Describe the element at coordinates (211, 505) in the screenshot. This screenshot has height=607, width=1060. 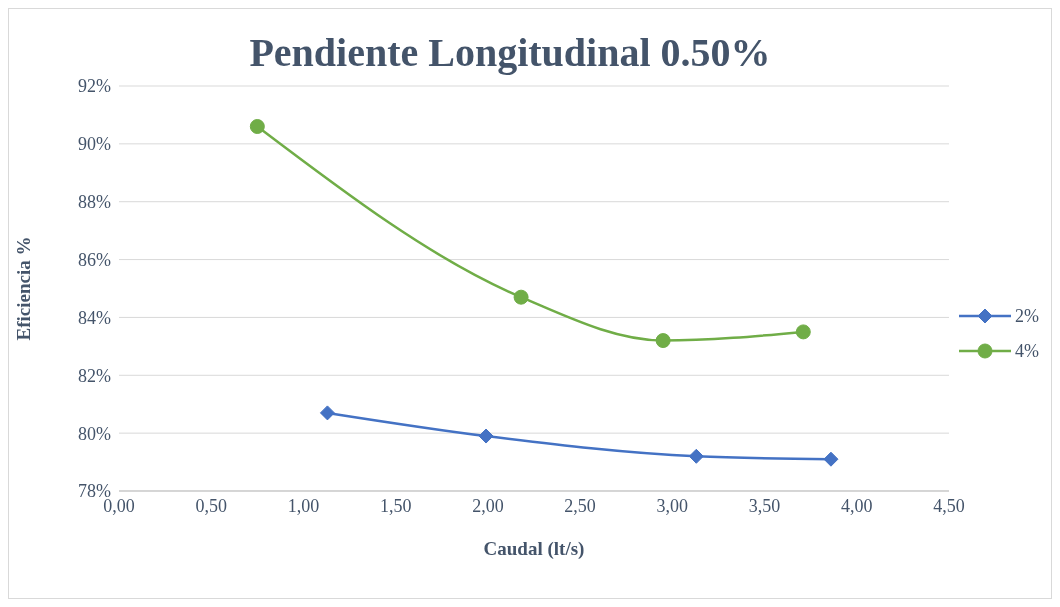
I see `x-tick-label: 0,50` at that location.